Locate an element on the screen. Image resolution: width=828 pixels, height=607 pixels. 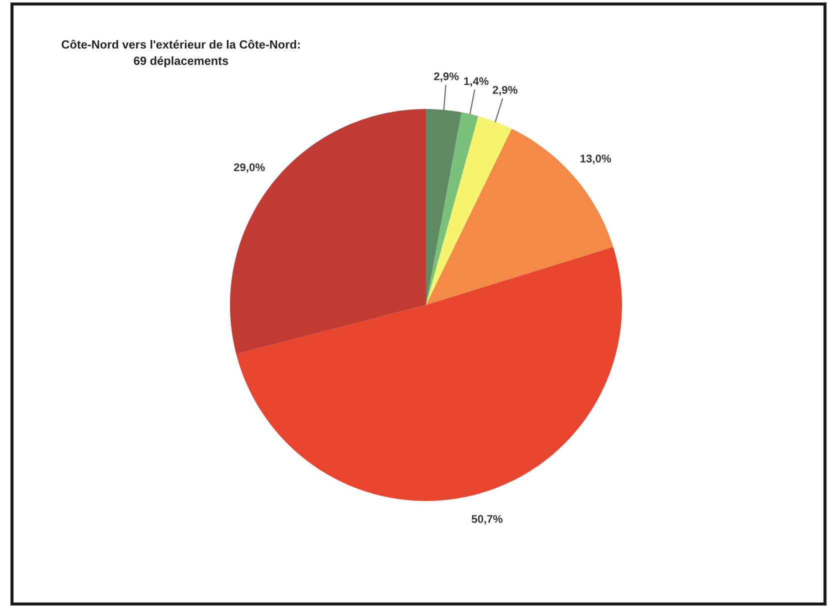
data-label: 1,4% is located at coordinates (476, 82).